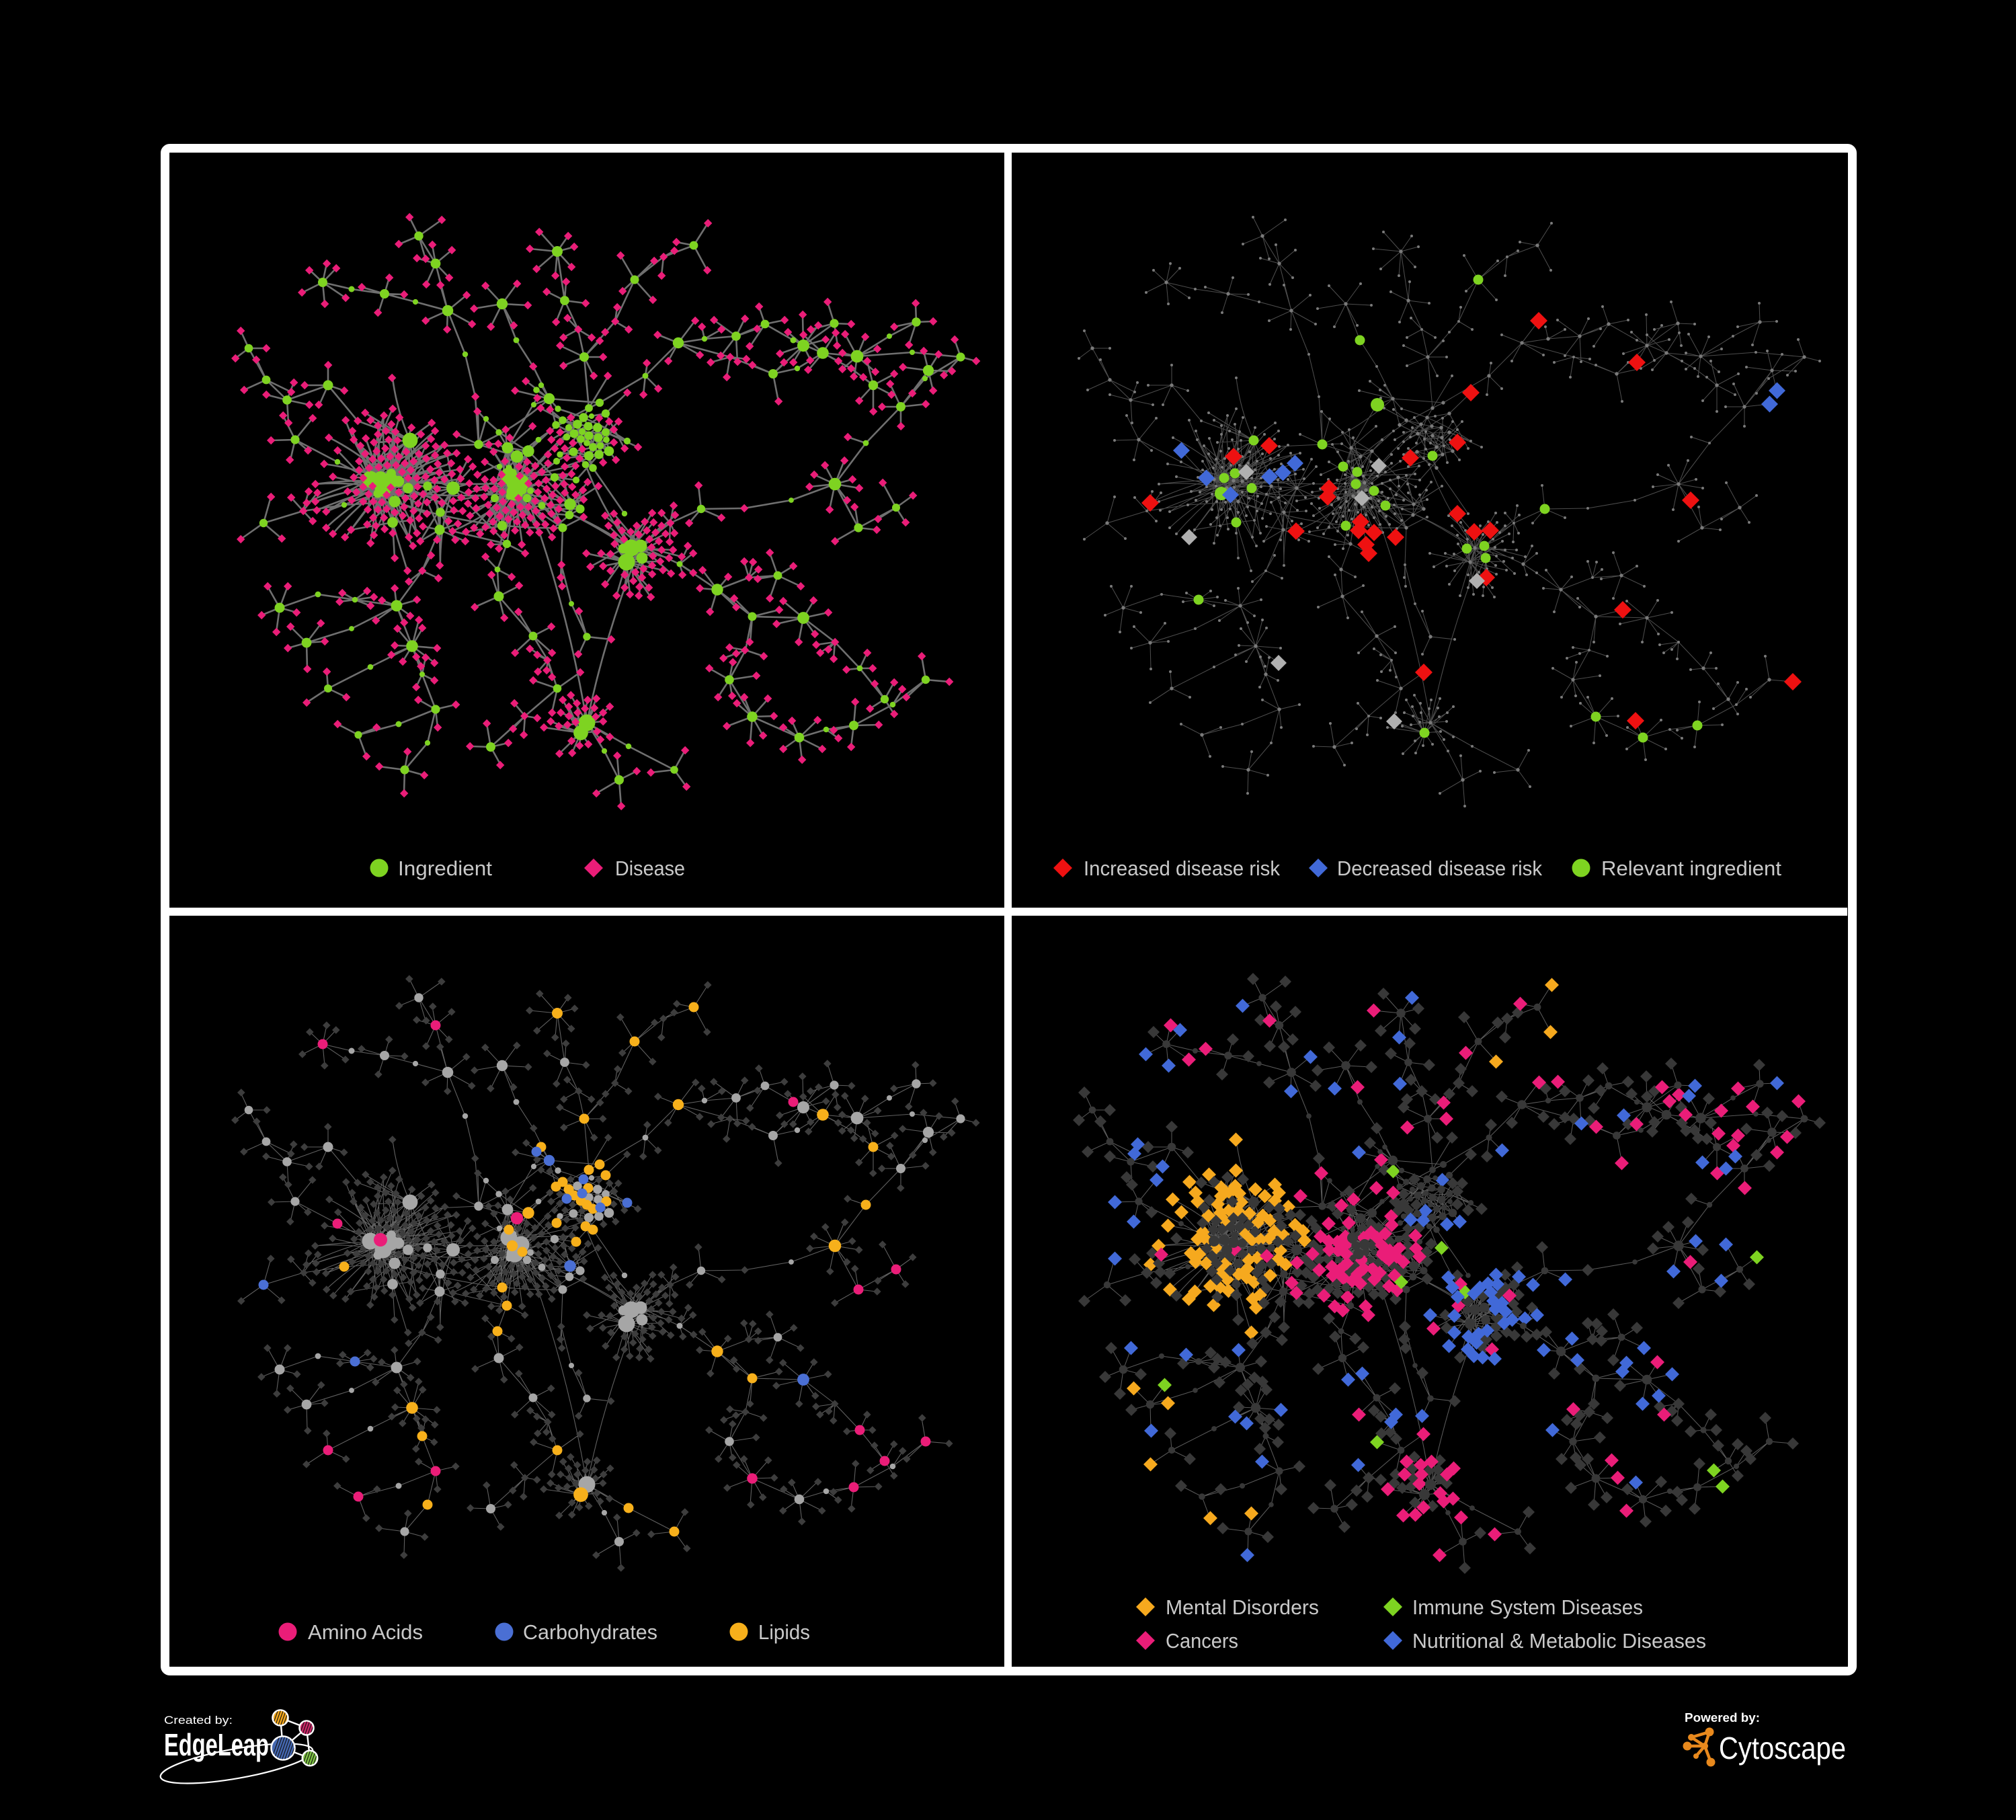 The height and width of the screenshot is (1820, 2016). Describe the element at coordinates (590, 1632) in the screenshot. I see `svg-text: Carbohydrates` at that location.